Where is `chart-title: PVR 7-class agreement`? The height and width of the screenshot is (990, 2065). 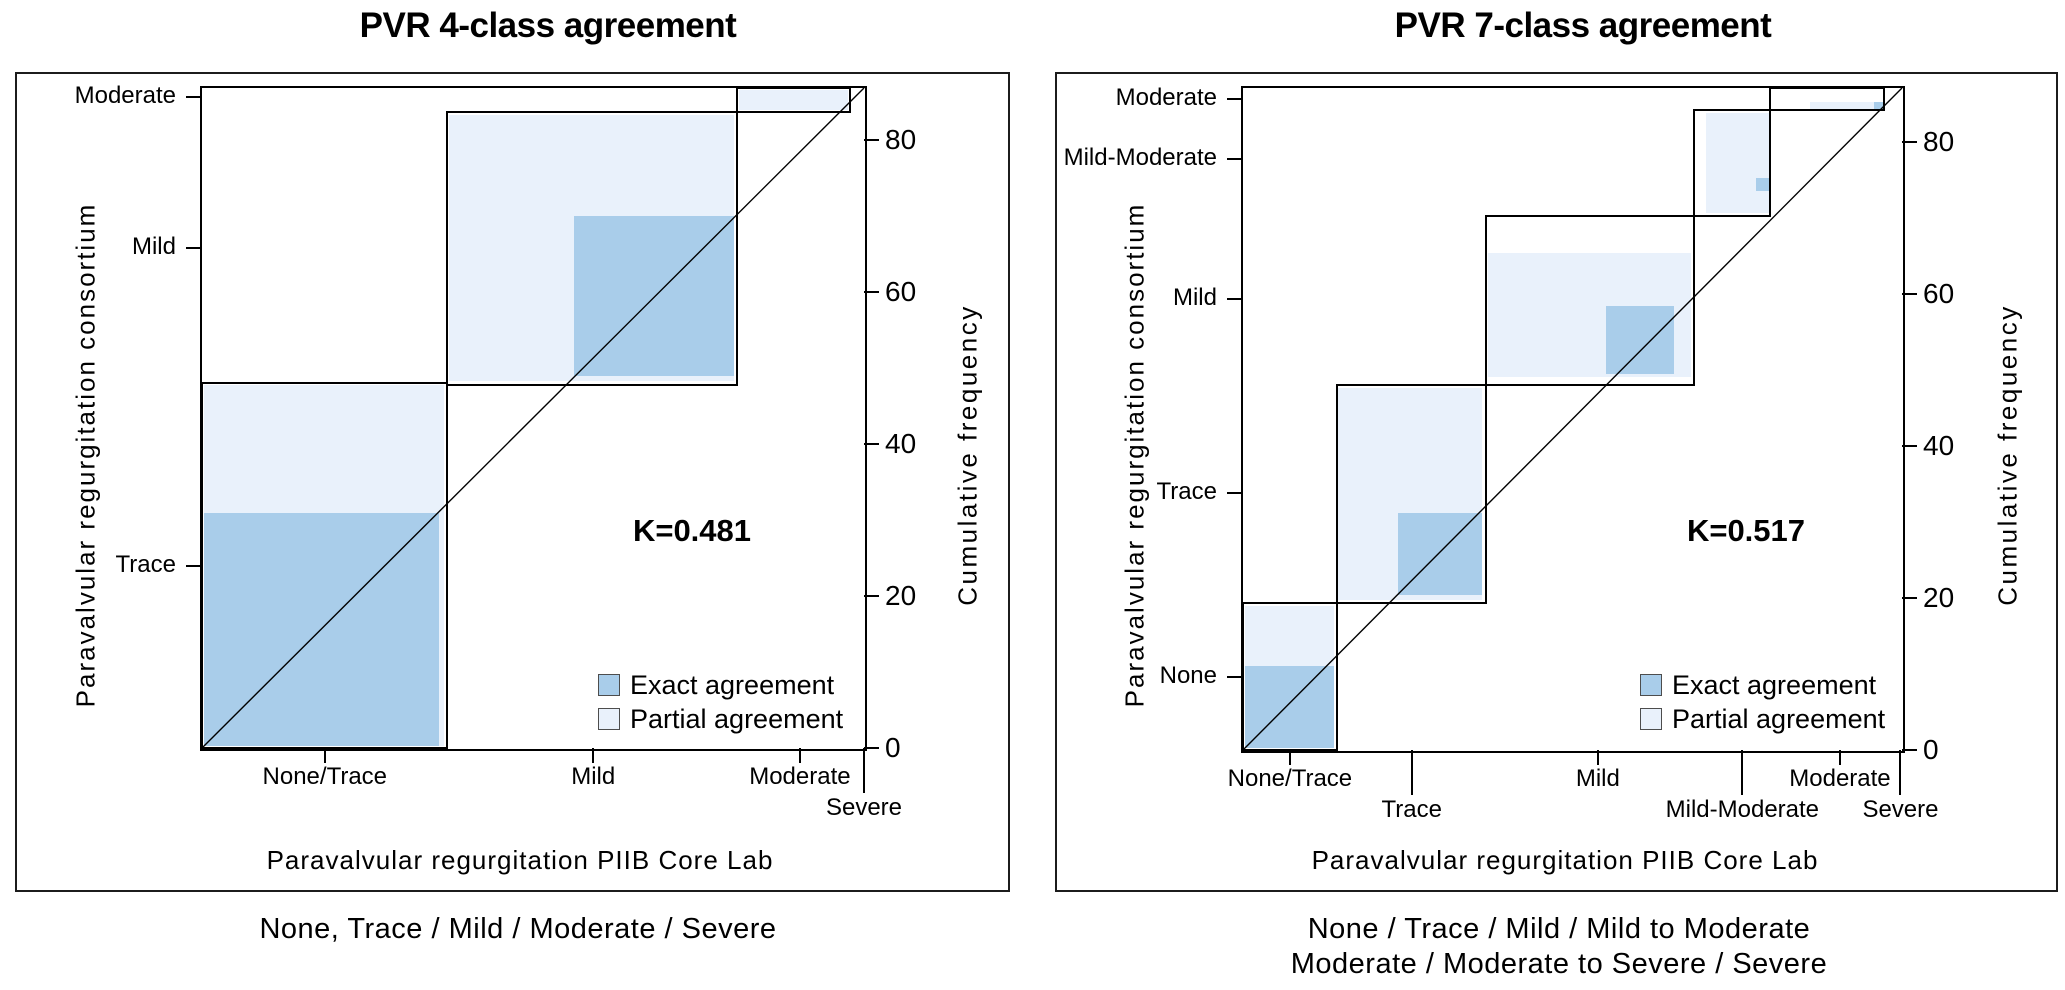 chart-title: PVR 7-class agreement is located at coordinates (1583, 25).